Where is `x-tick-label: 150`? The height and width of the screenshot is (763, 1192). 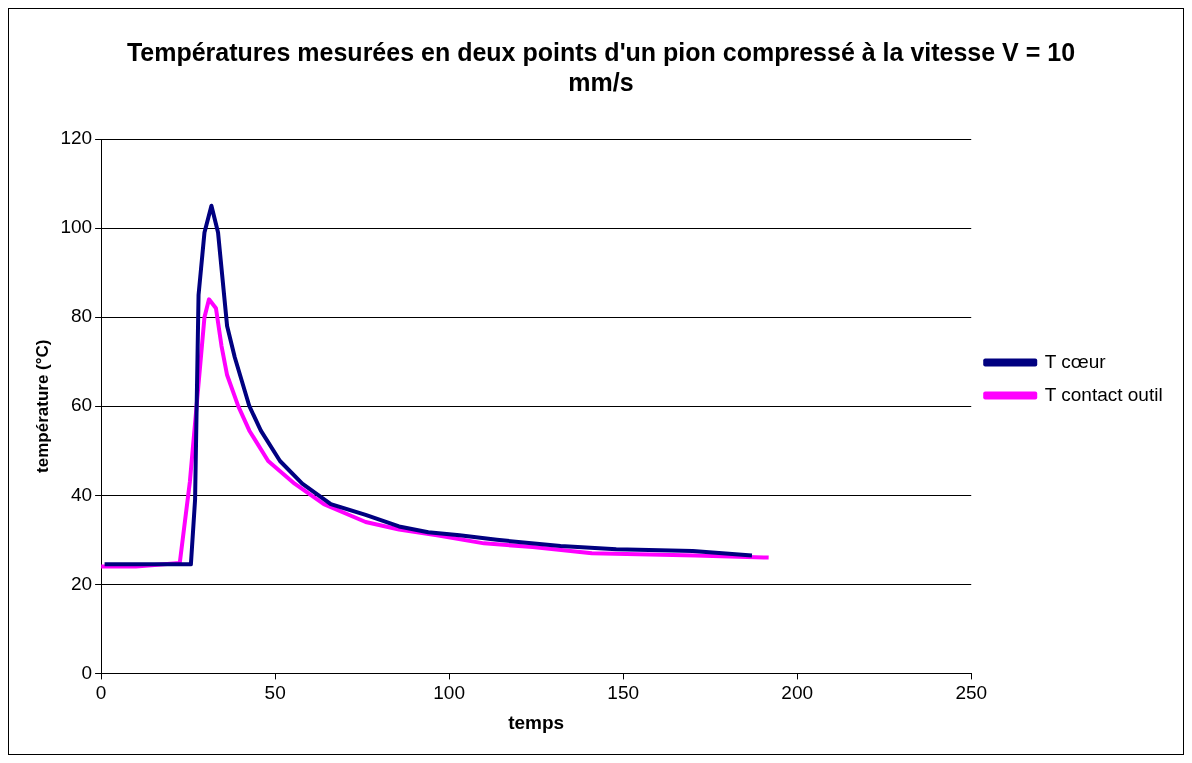
x-tick-label: 150 is located at coordinates (623, 693).